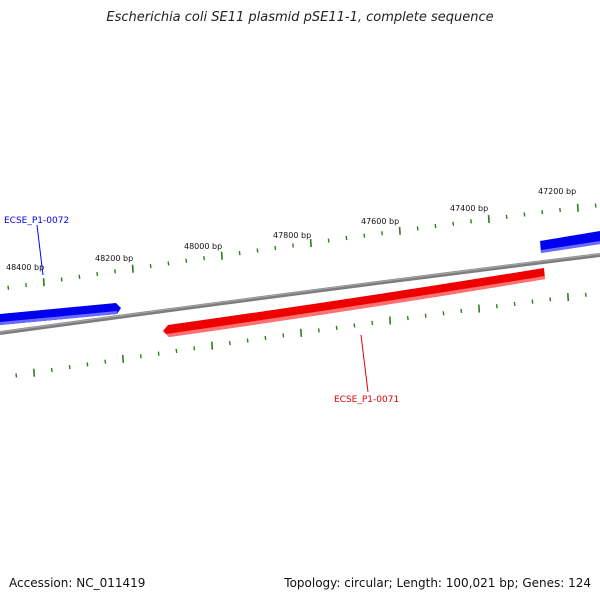 This screenshot has width=600, height=600. I want to click on scale-label-47600: 47600 bp, so click(380, 221).